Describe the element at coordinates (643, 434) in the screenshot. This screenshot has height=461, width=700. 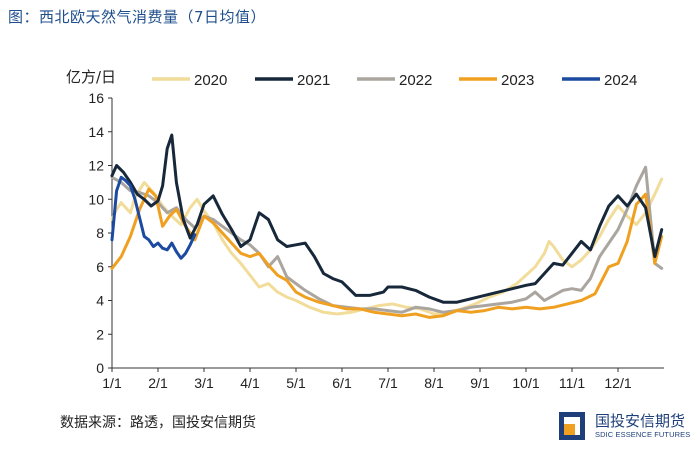
I see `brand-name-en: SDIC ESSENCE FUTURES` at that location.